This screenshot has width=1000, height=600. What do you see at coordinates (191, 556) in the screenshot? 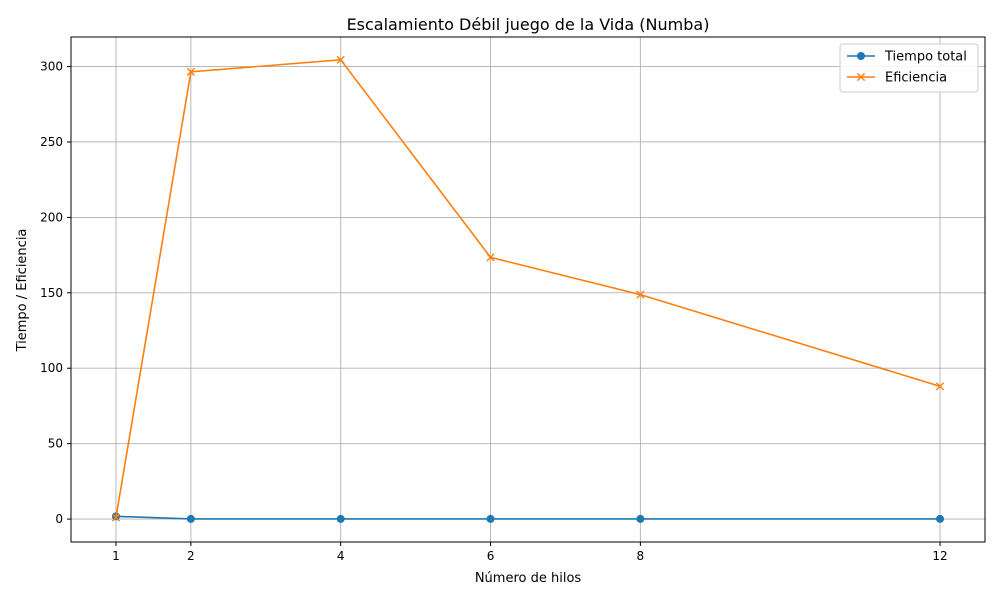
I see `x-tick-label: 2` at bounding box center [191, 556].